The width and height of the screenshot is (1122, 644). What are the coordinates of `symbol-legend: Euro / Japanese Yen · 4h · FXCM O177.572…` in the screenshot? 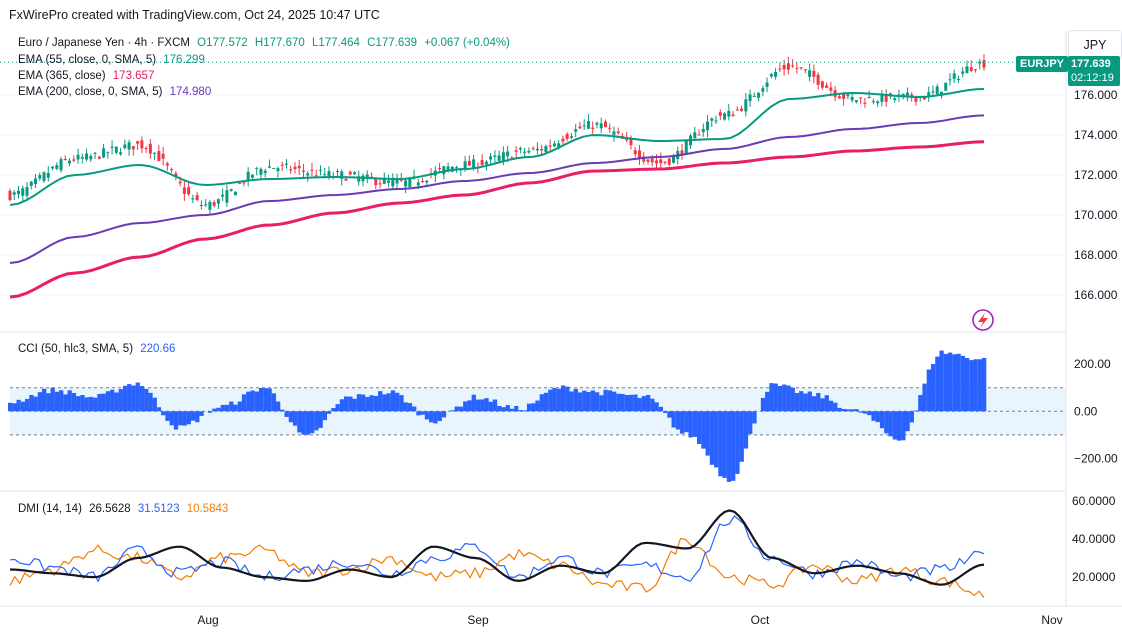 It's located at (264, 43).